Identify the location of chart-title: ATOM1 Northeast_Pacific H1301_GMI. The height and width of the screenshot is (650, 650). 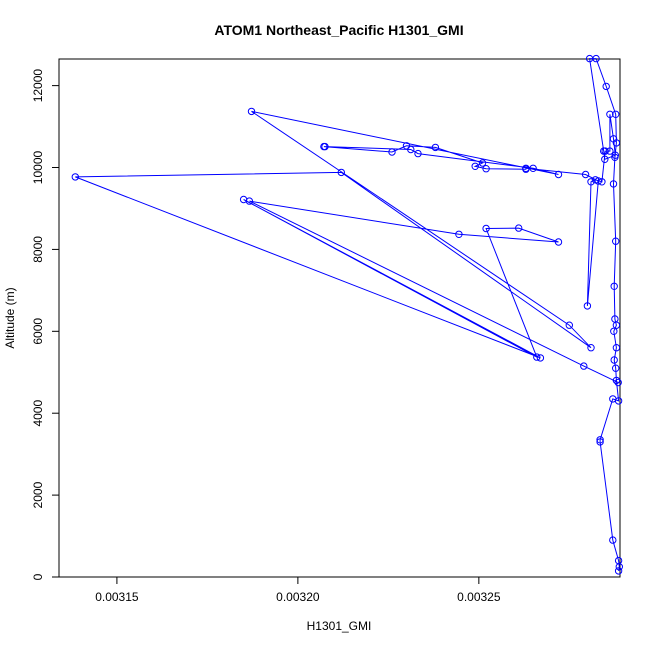
(338, 30).